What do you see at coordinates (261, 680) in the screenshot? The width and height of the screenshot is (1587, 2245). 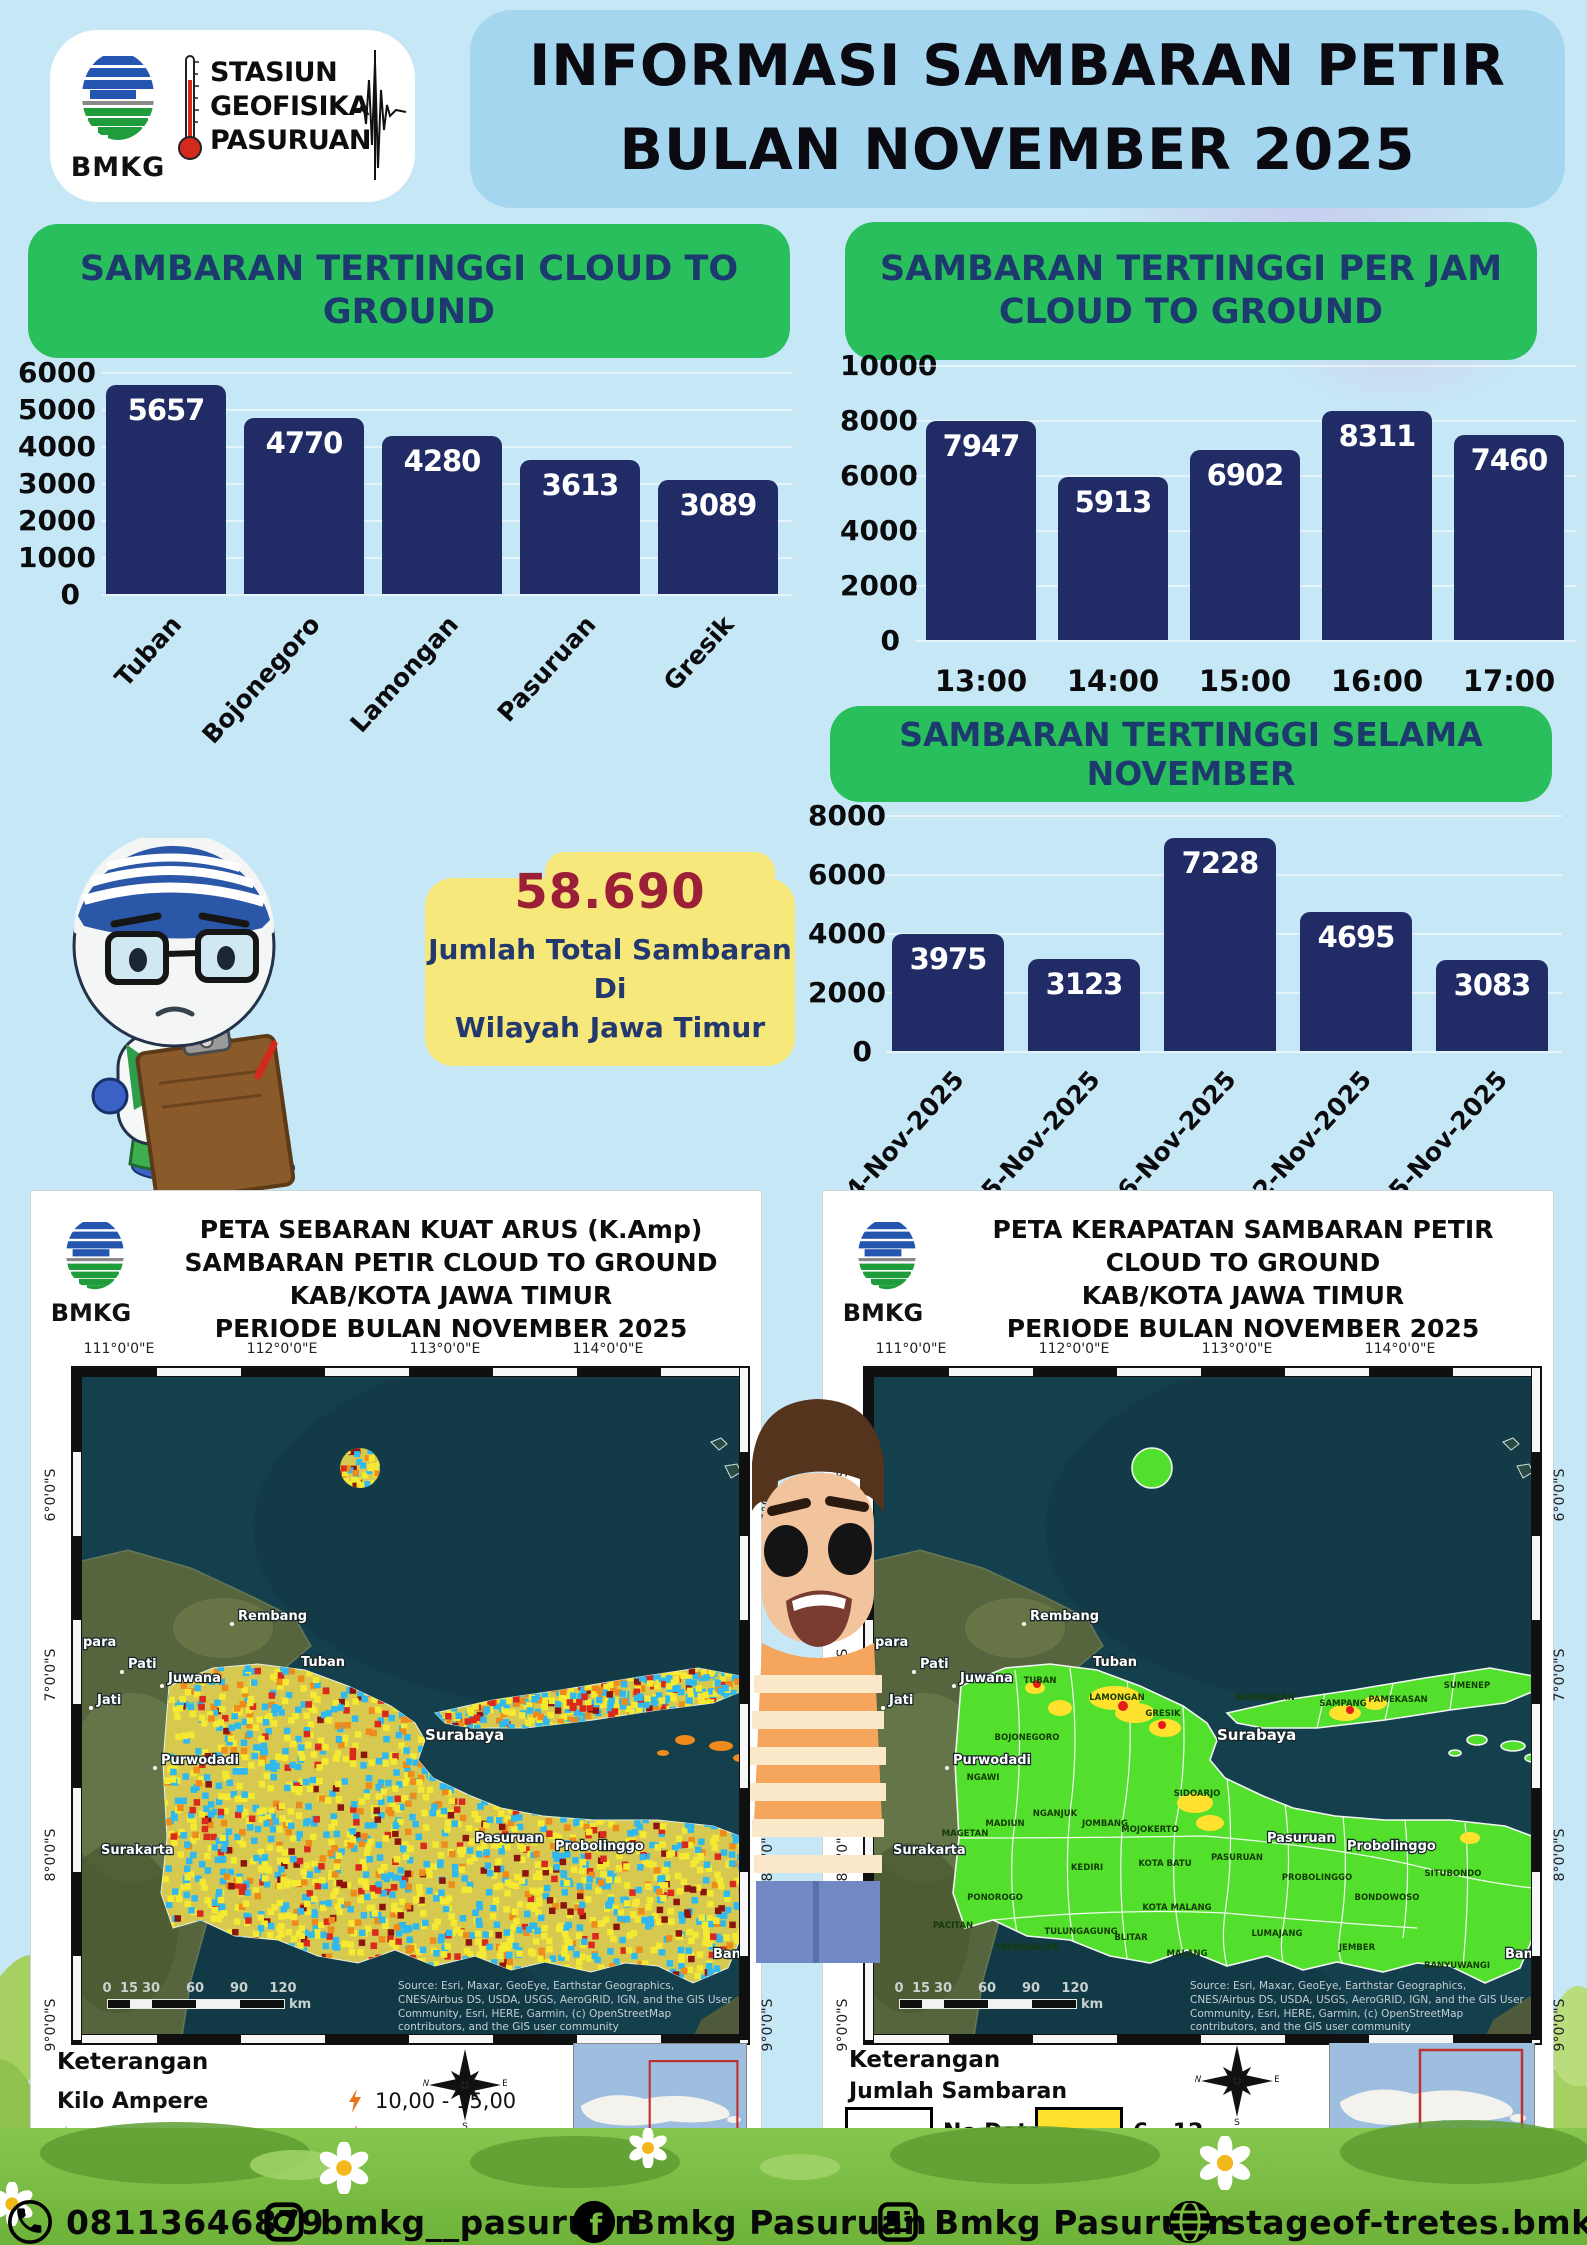 I see `category-label: Bojonegoro` at bounding box center [261, 680].